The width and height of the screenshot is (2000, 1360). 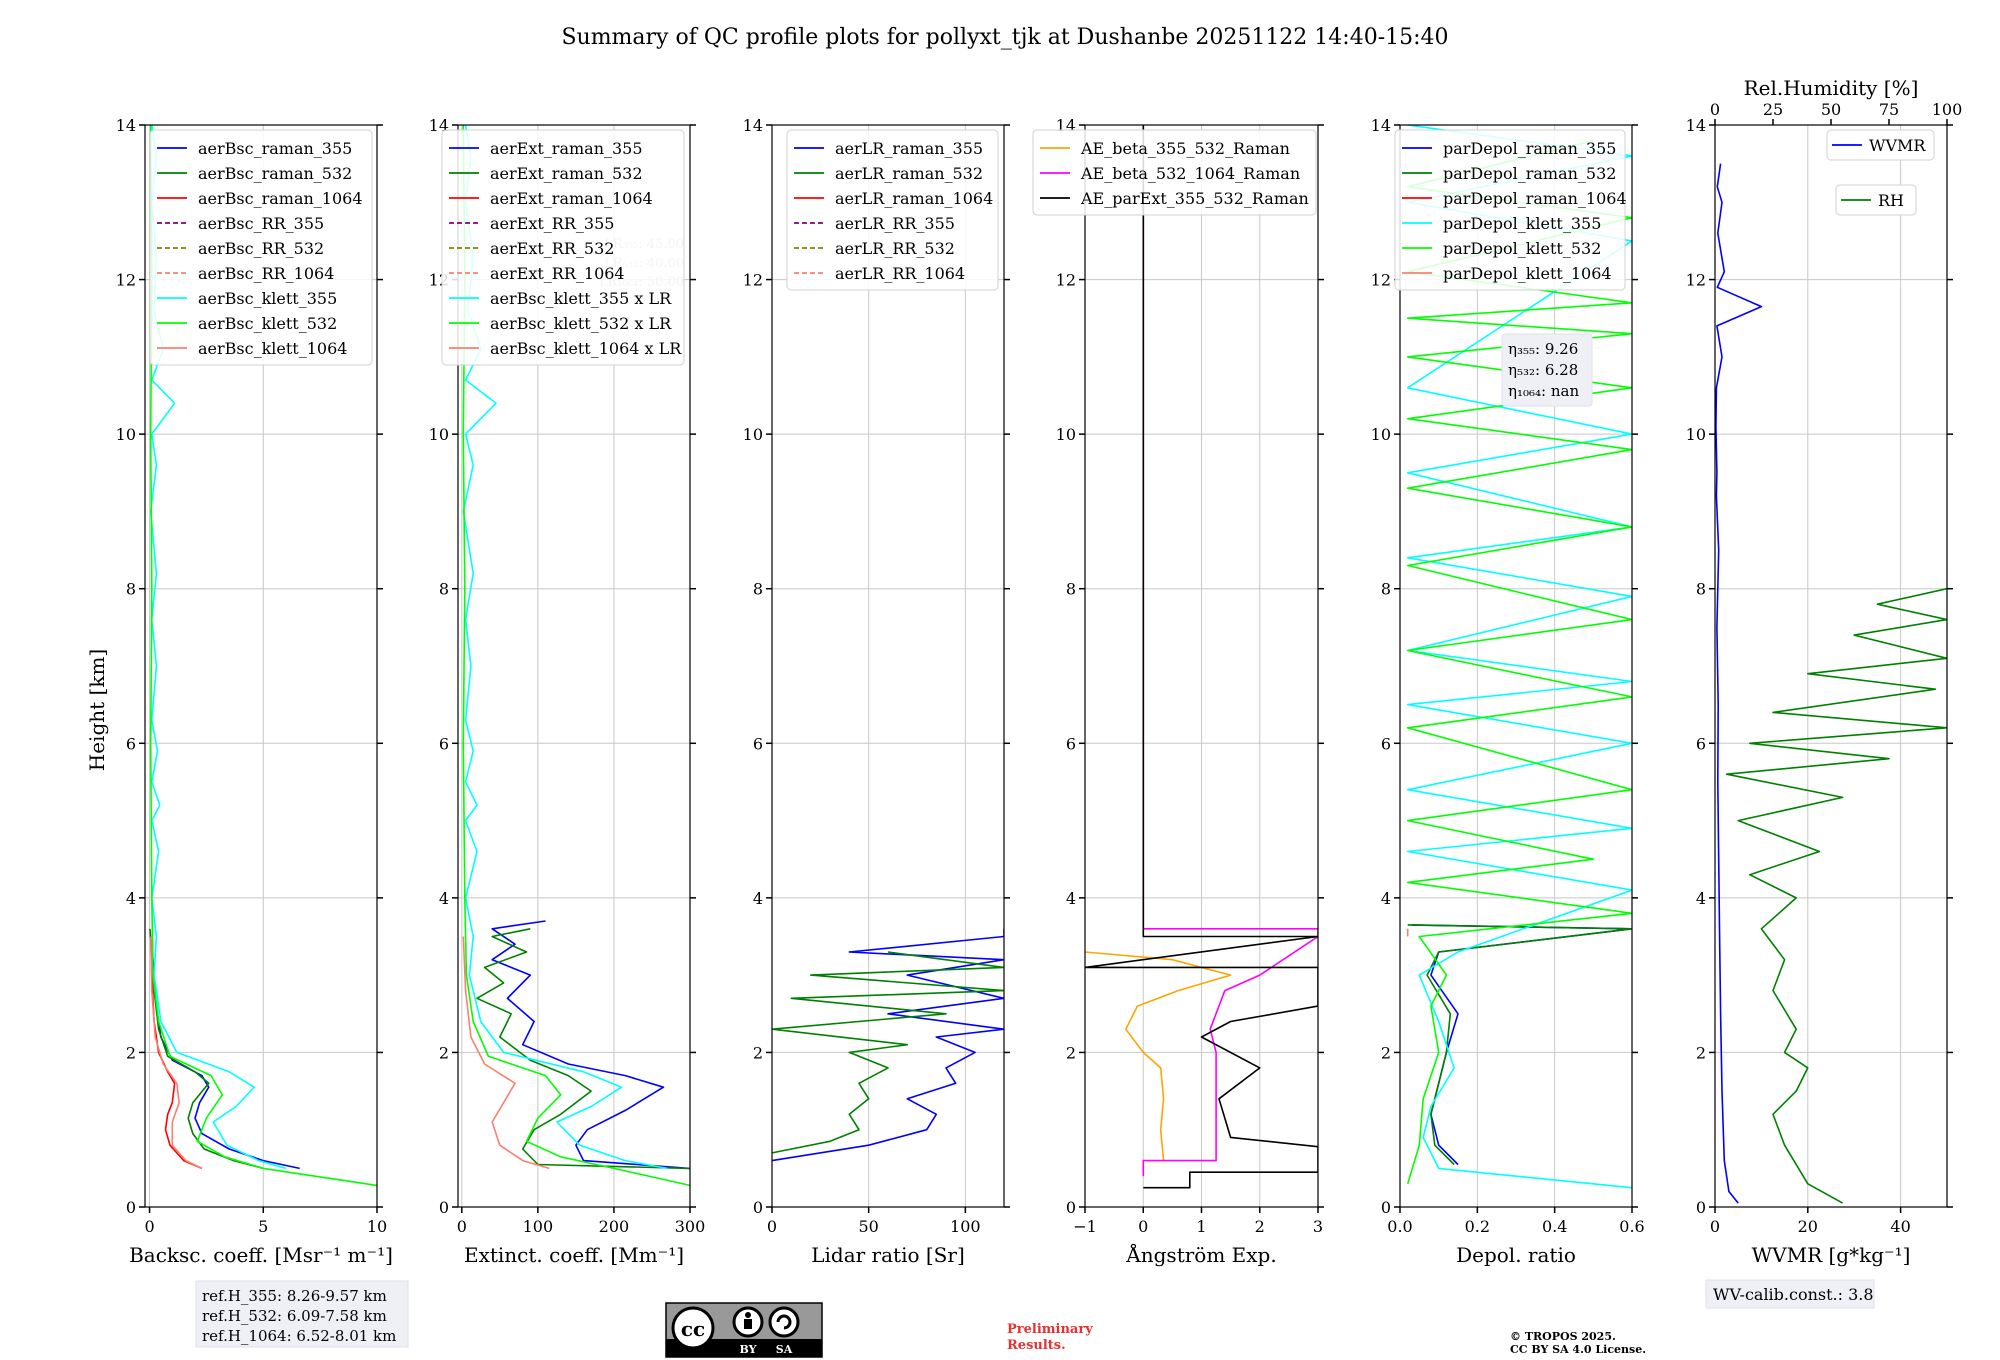 What do you see at coordinates (1194, 198) in the screenshot?
I see `legend-label: AE_parExt_355_532_Raman` at bounding box center [1194, 198].